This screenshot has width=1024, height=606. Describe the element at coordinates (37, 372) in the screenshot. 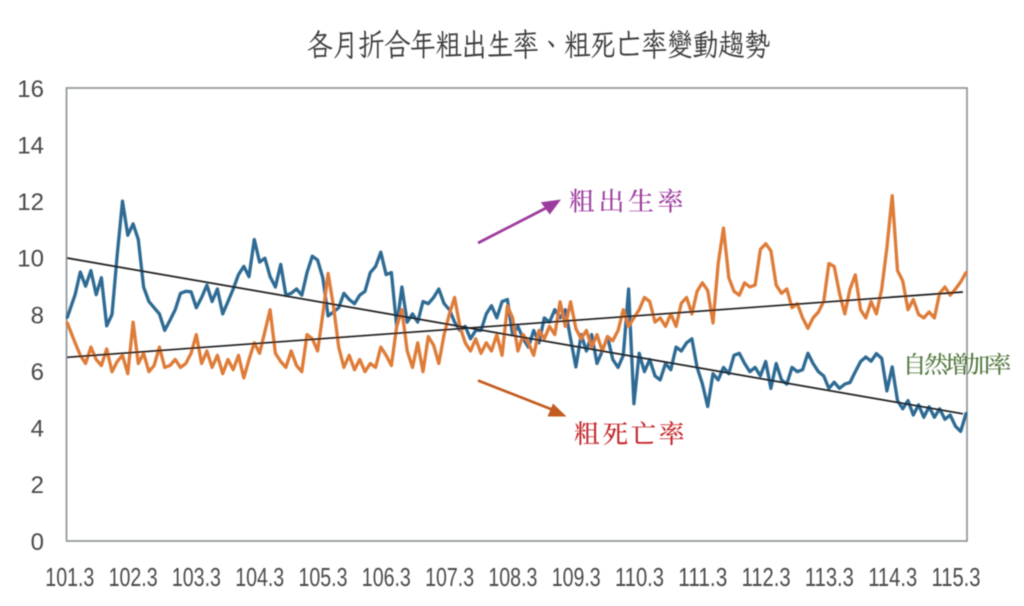

I see `svg-text: 6` at that location.